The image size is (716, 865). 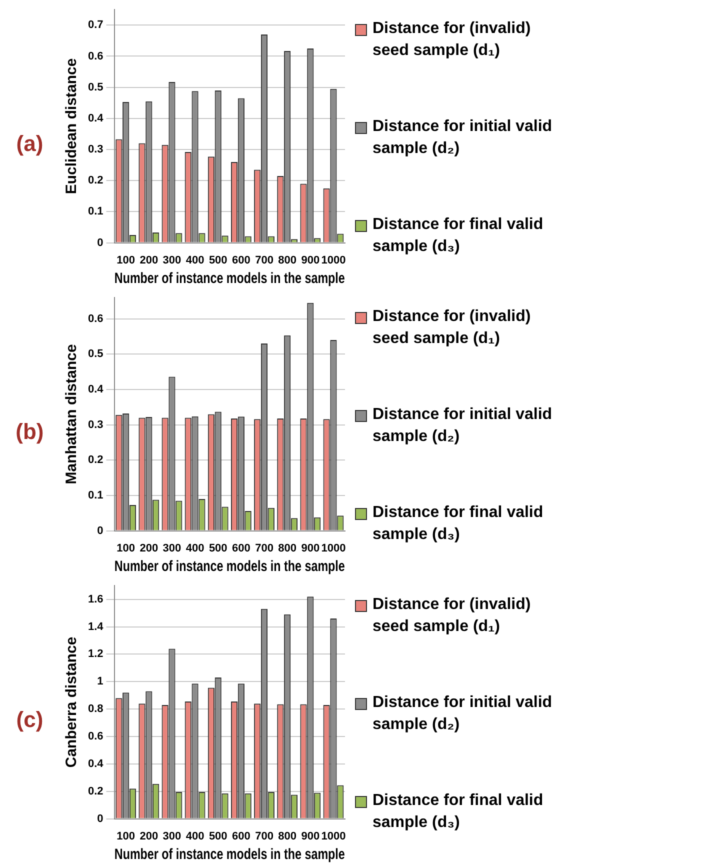 What do you see at coordinates (96, 626) in the screenshot?
I see `y-tick-label: 1.4` at bounding box center [96, 626].